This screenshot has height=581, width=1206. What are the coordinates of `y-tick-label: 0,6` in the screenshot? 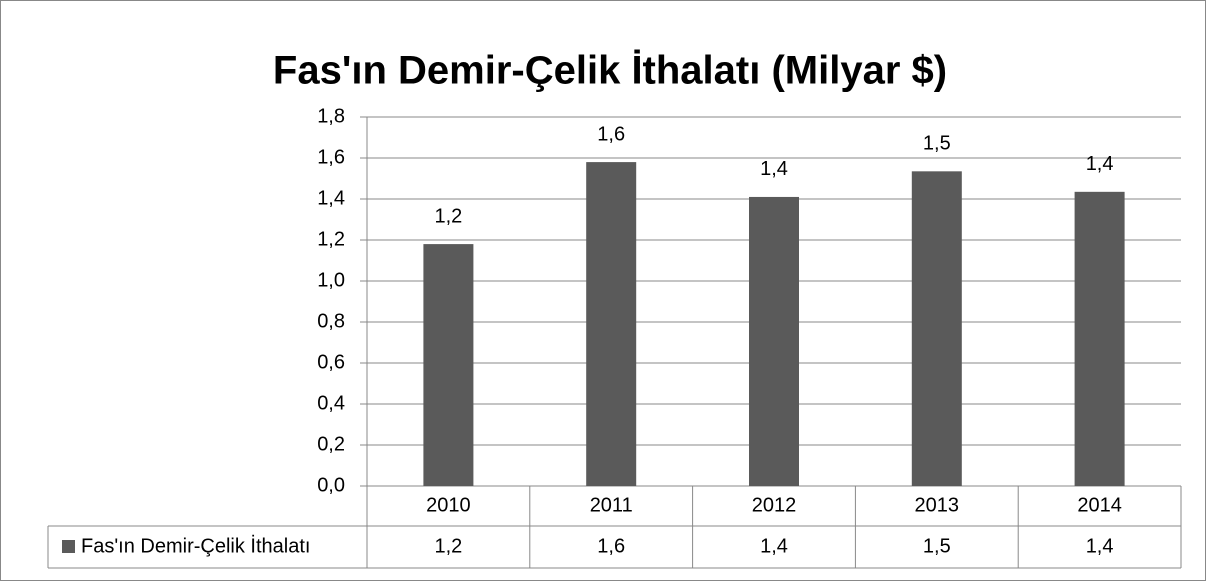 It's located at (331, 362).